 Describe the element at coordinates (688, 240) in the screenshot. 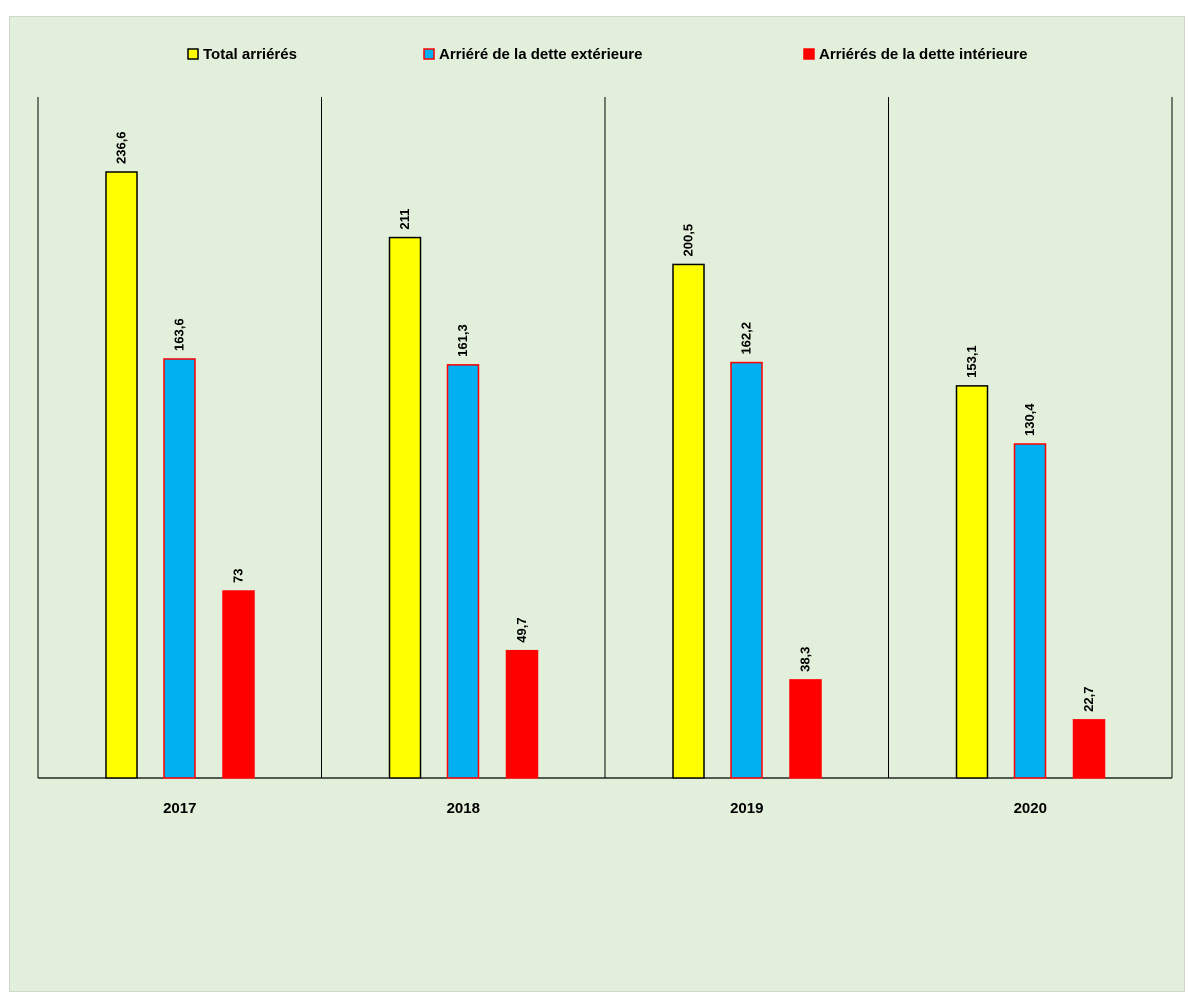

I see `data-label-2019-series-1: 200,5` at that location.